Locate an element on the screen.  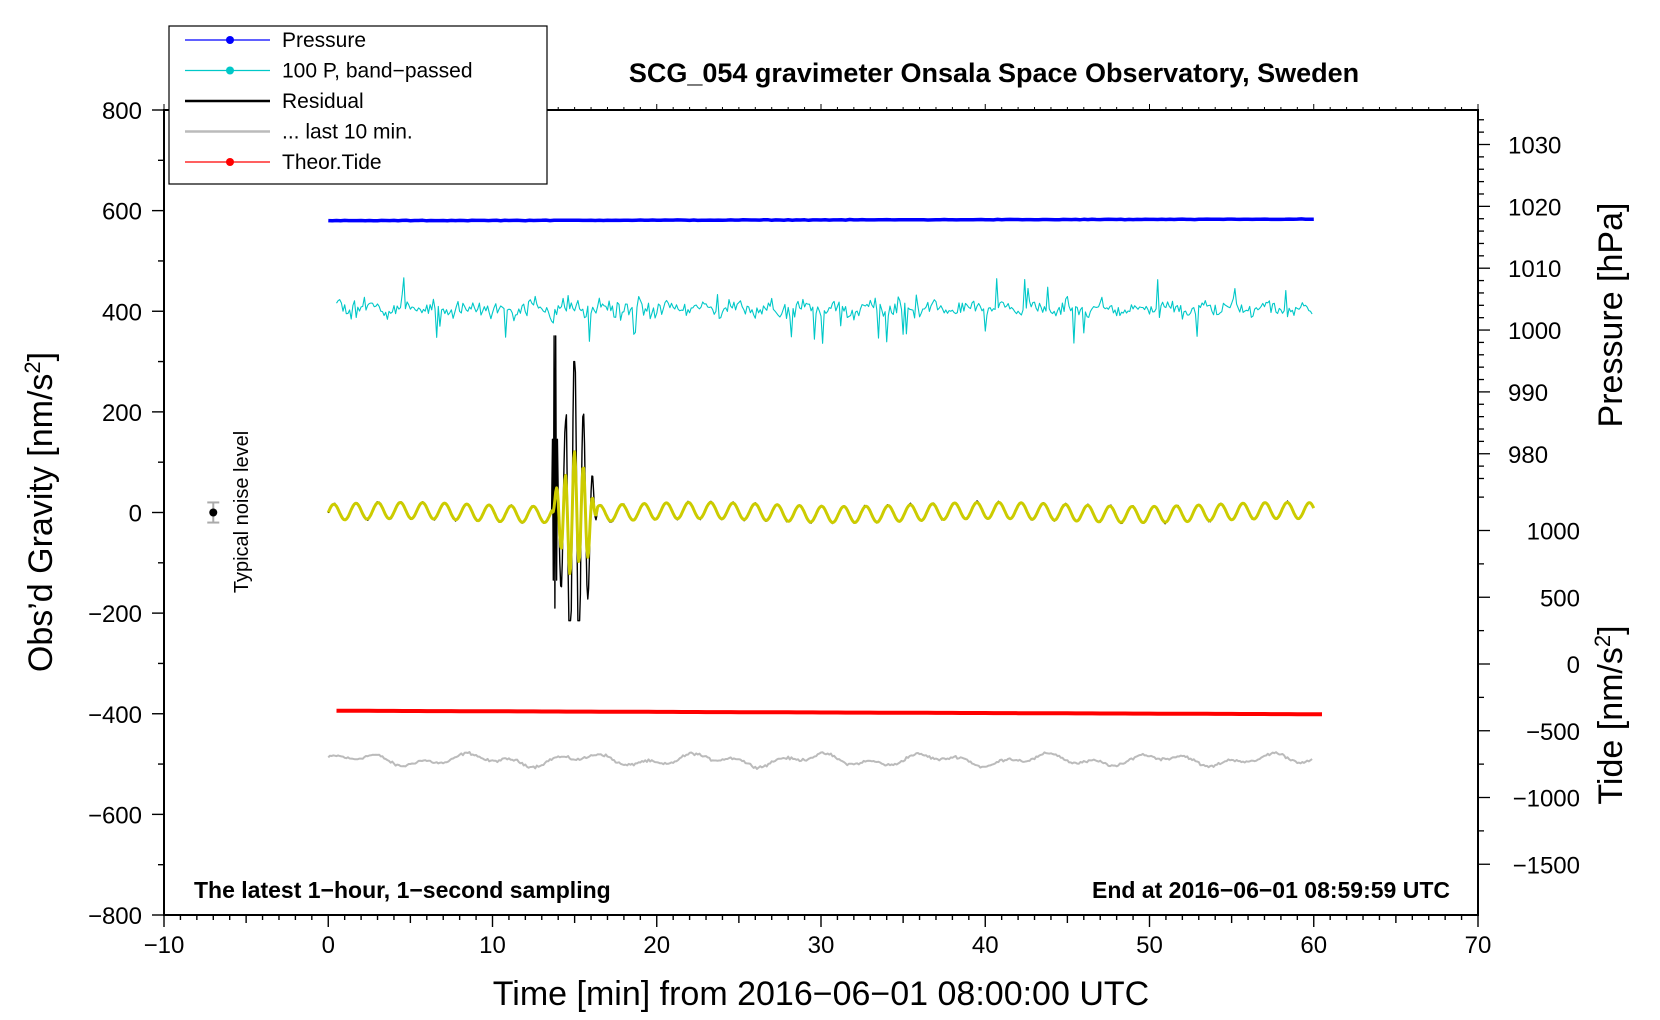
noise-level-label: Typical noise level is located at coordinates (242, 512).